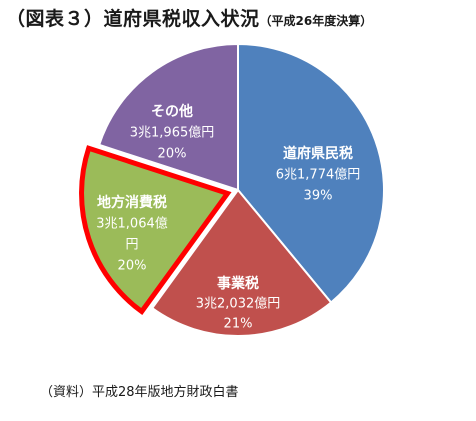  Describe the element at coordinates (132, 202) in the screenshot. I see `slice-label-local-consumption-tax: 地方消費税` at that location.